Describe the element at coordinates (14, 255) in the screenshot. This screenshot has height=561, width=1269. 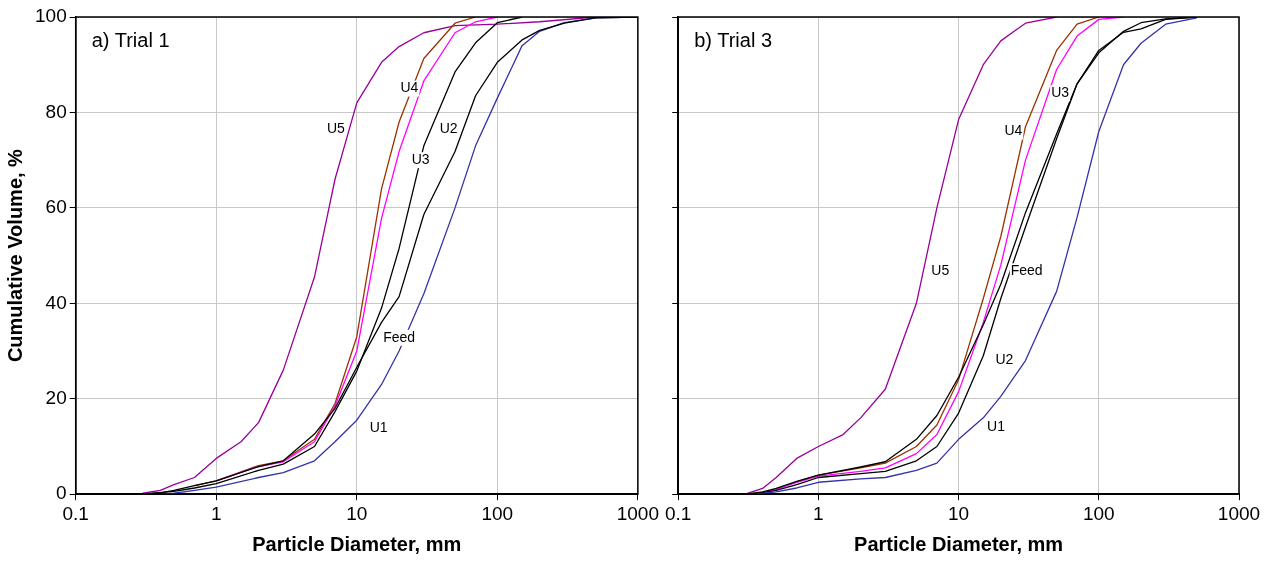
I see `y-axis-title: Cumulative Volume, %` at that location.